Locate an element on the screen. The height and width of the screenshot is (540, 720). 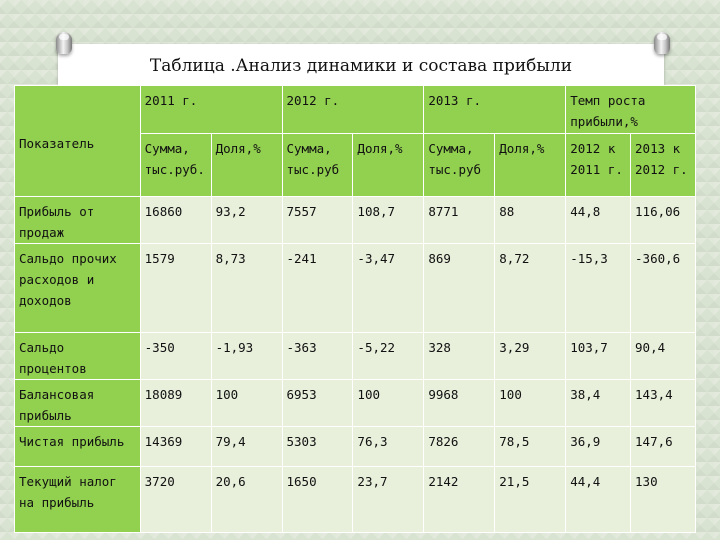
table-cell: 20,6 is located at coordinates (246, 499).